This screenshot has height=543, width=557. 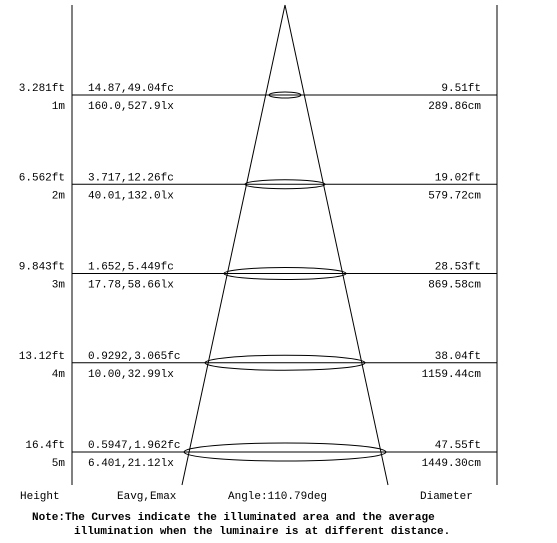 What do you see at coordinates (59, 107) in the screenshot?
I see `height-m: 1m` at bounding box center [59, 107].